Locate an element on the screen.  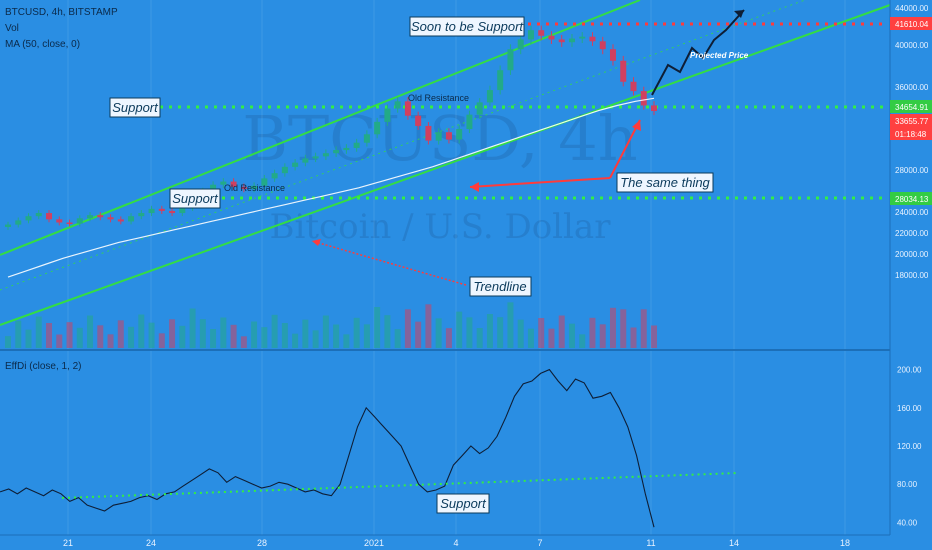
same-thing-arrow-right-head is located at coordinates (636, 125).